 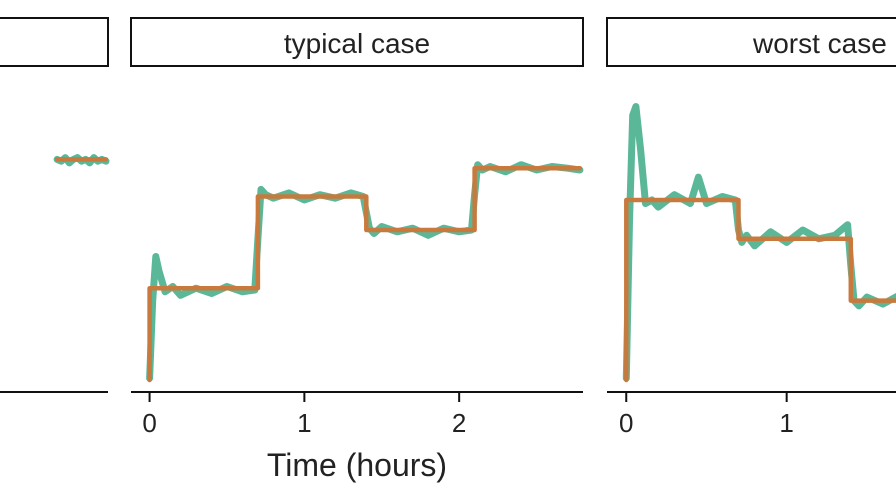 I want to click on series-step, so click(x=760, y=290).